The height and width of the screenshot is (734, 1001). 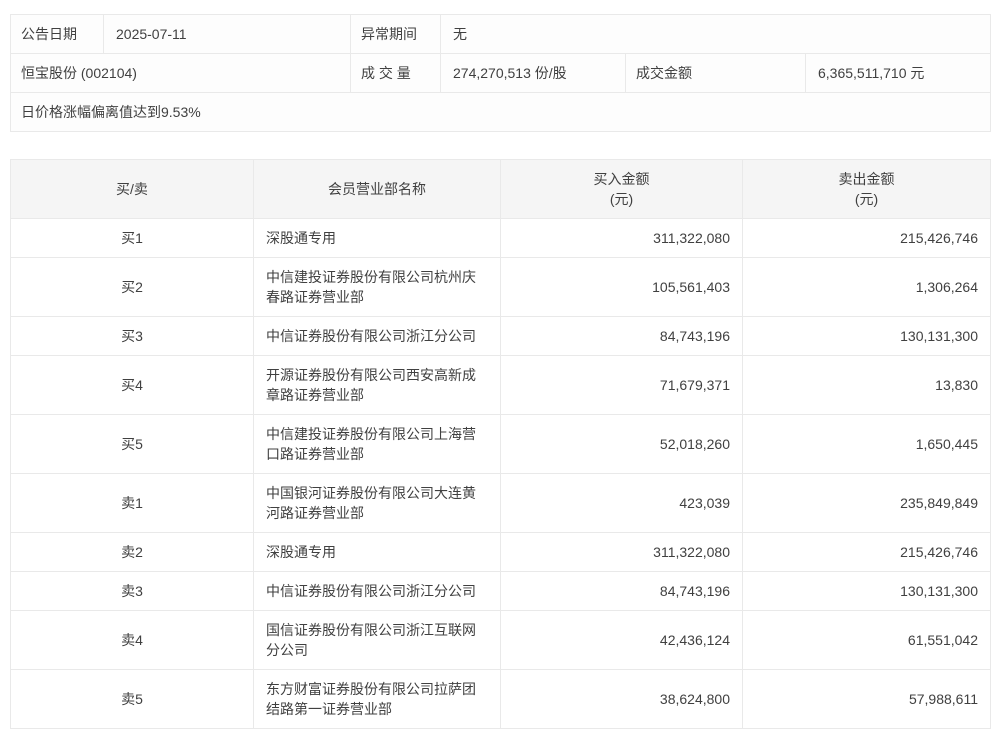 I want to click on buy-amount-cell: 38,624,800, so click(x=621, y=699).